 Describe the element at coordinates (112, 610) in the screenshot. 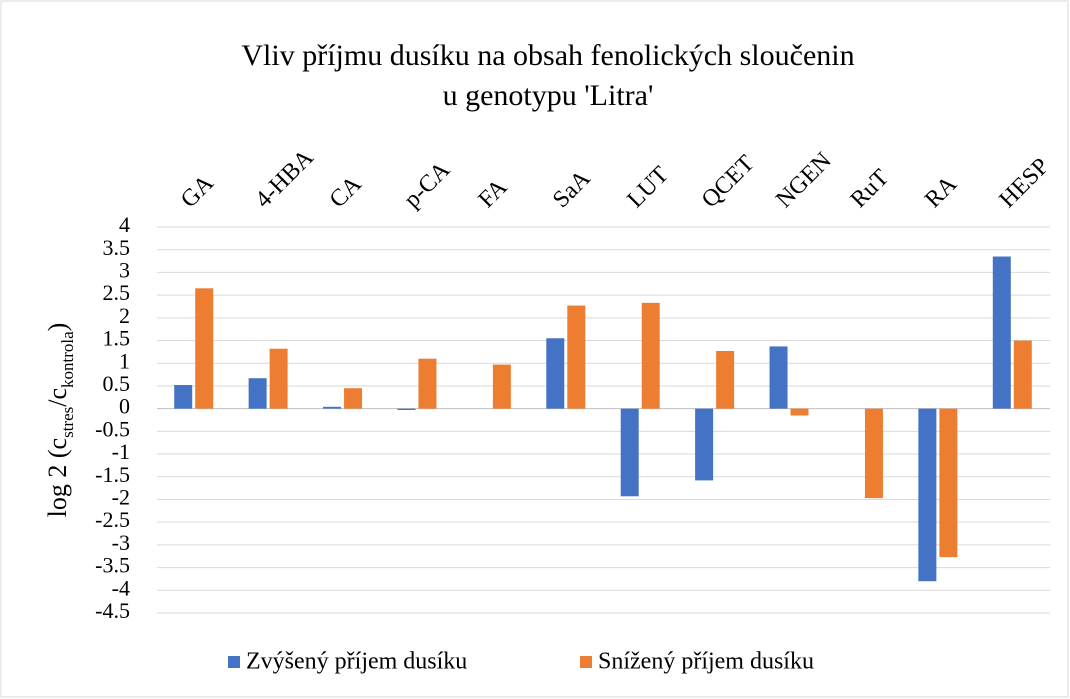

I see `y-tick-label: -4.5` at that location.